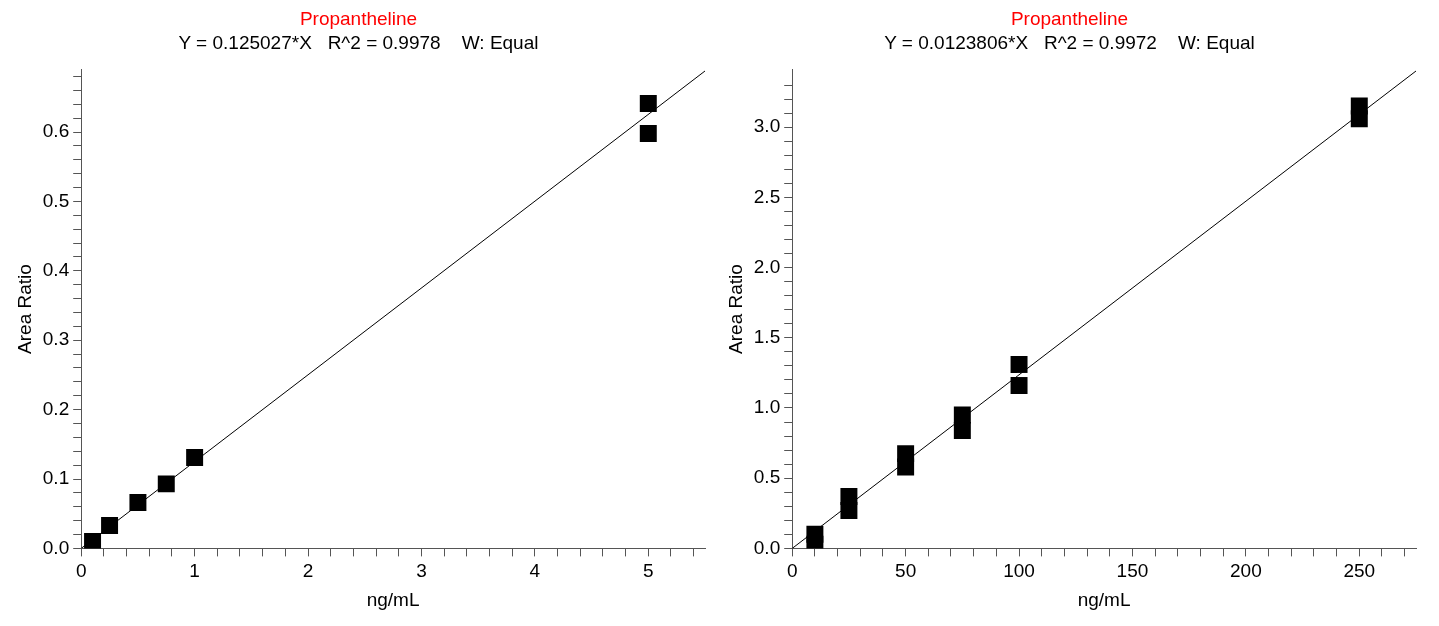  I want to click on x-tick-label: 100, so click(1019, 571).